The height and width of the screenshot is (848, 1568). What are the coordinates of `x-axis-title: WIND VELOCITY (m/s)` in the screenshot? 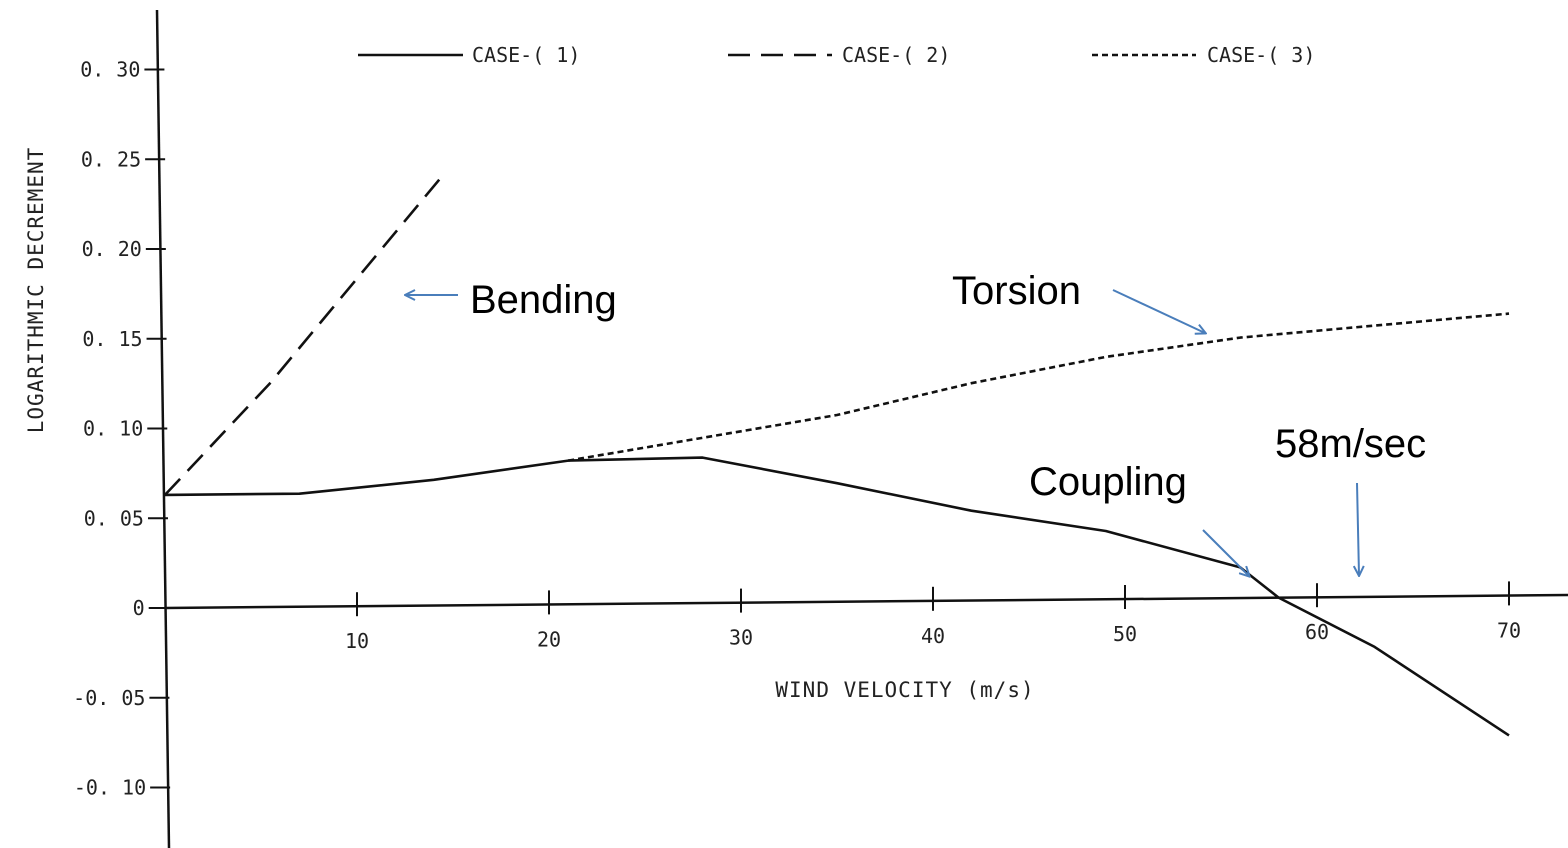 It's located at (904, 690).